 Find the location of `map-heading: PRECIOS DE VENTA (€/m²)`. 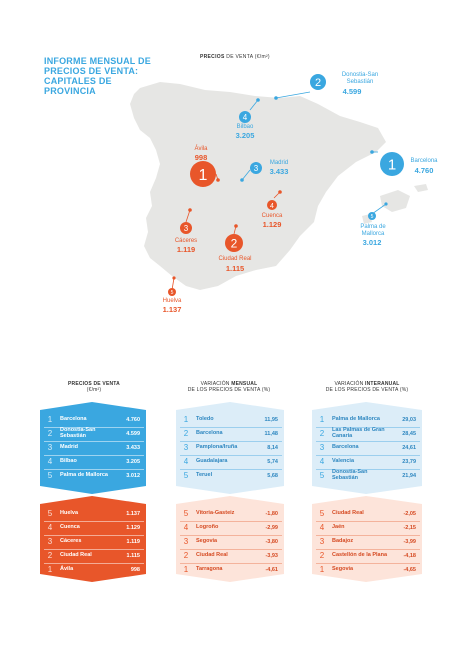

map-heading: PRECIOS DE VENTA (€/m²) is located at coordinates (235, 57).